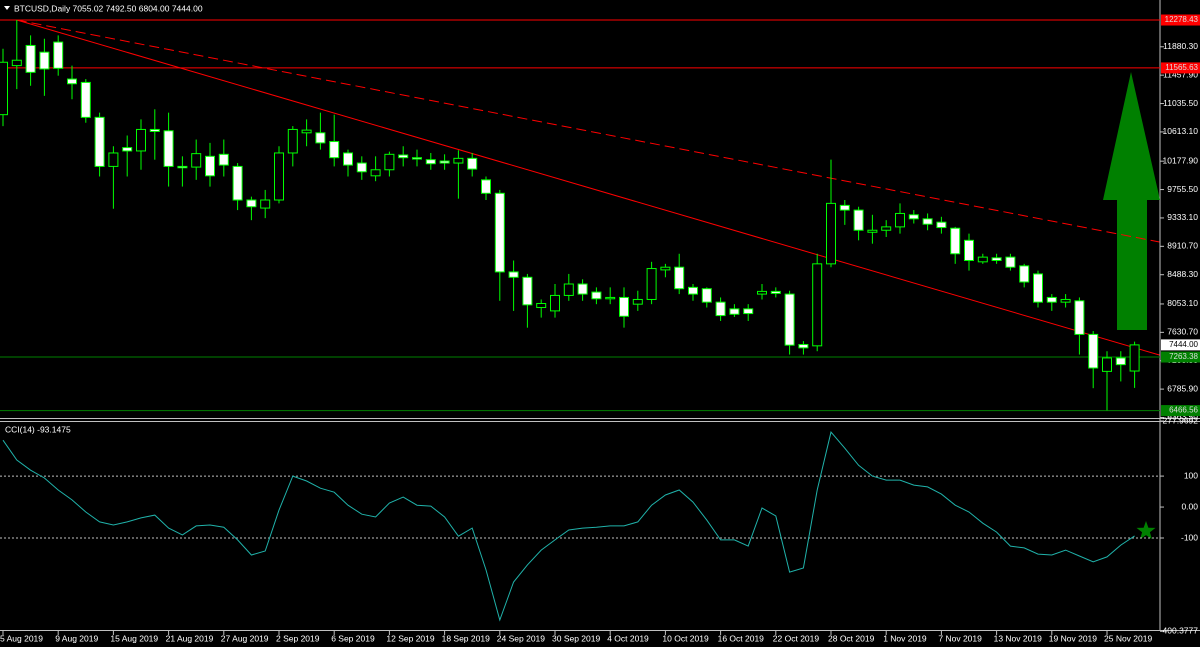 Image resolution: width=1200 pixels, height=647 pixels. What do you see at coordinates (7, 8) in the screenshot?
I see `menu-triangle` at bounding box center [7, 8].